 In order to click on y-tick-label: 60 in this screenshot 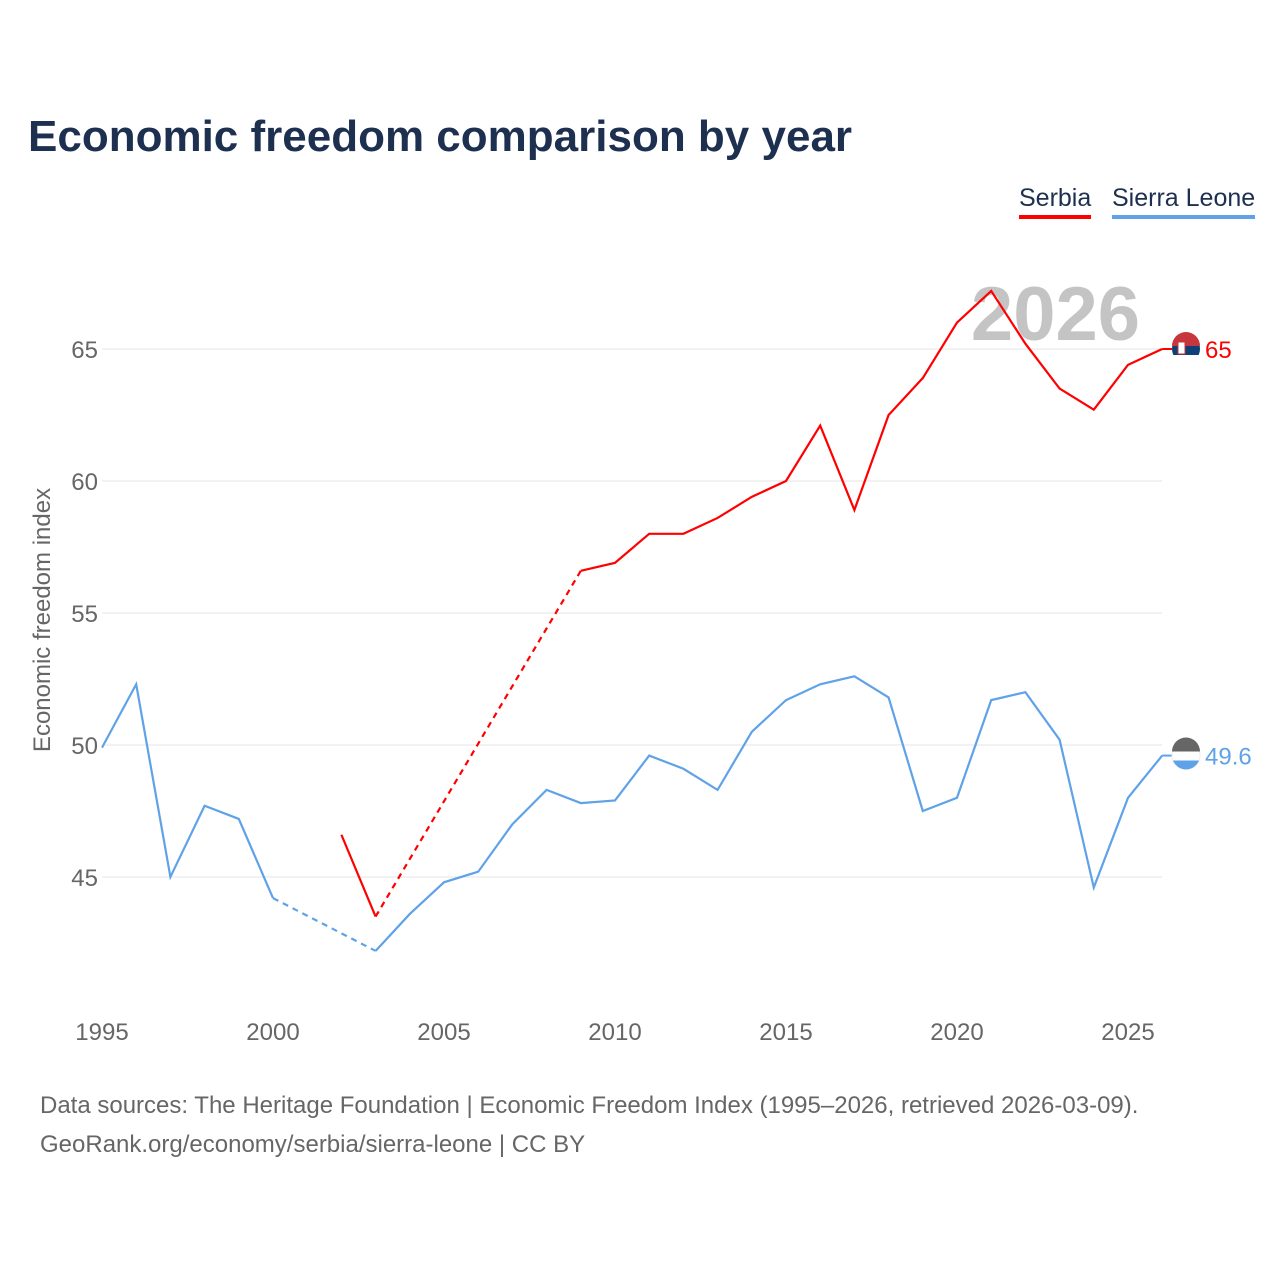, I will do `click(84, 482)`.